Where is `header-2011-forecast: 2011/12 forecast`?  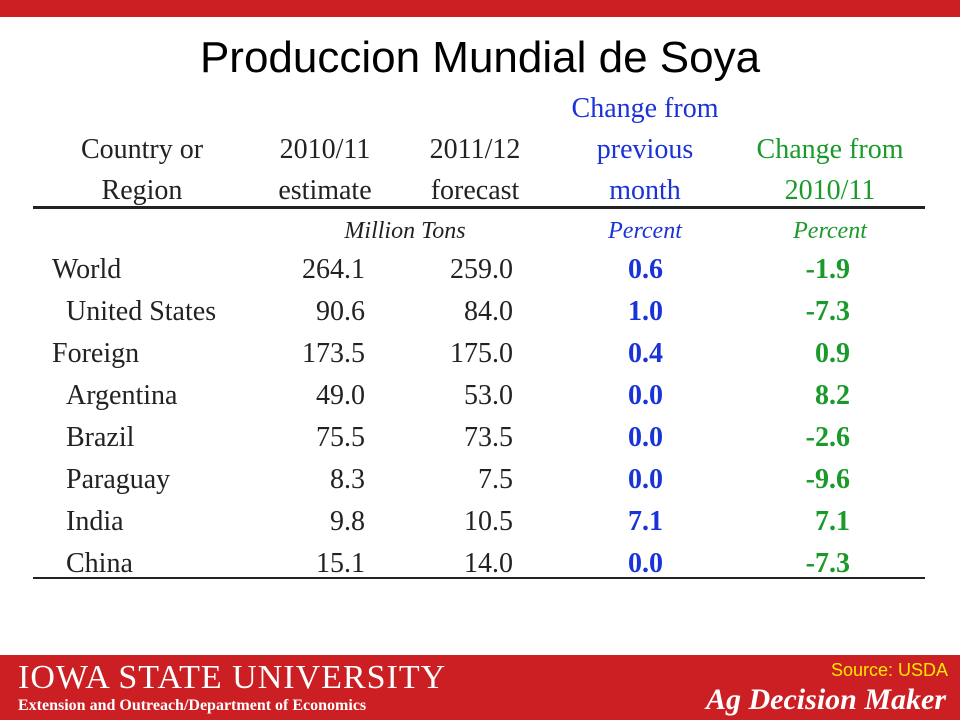 header-2011-forecast: 2011/12 forecast is located at coordinates (475, 170).